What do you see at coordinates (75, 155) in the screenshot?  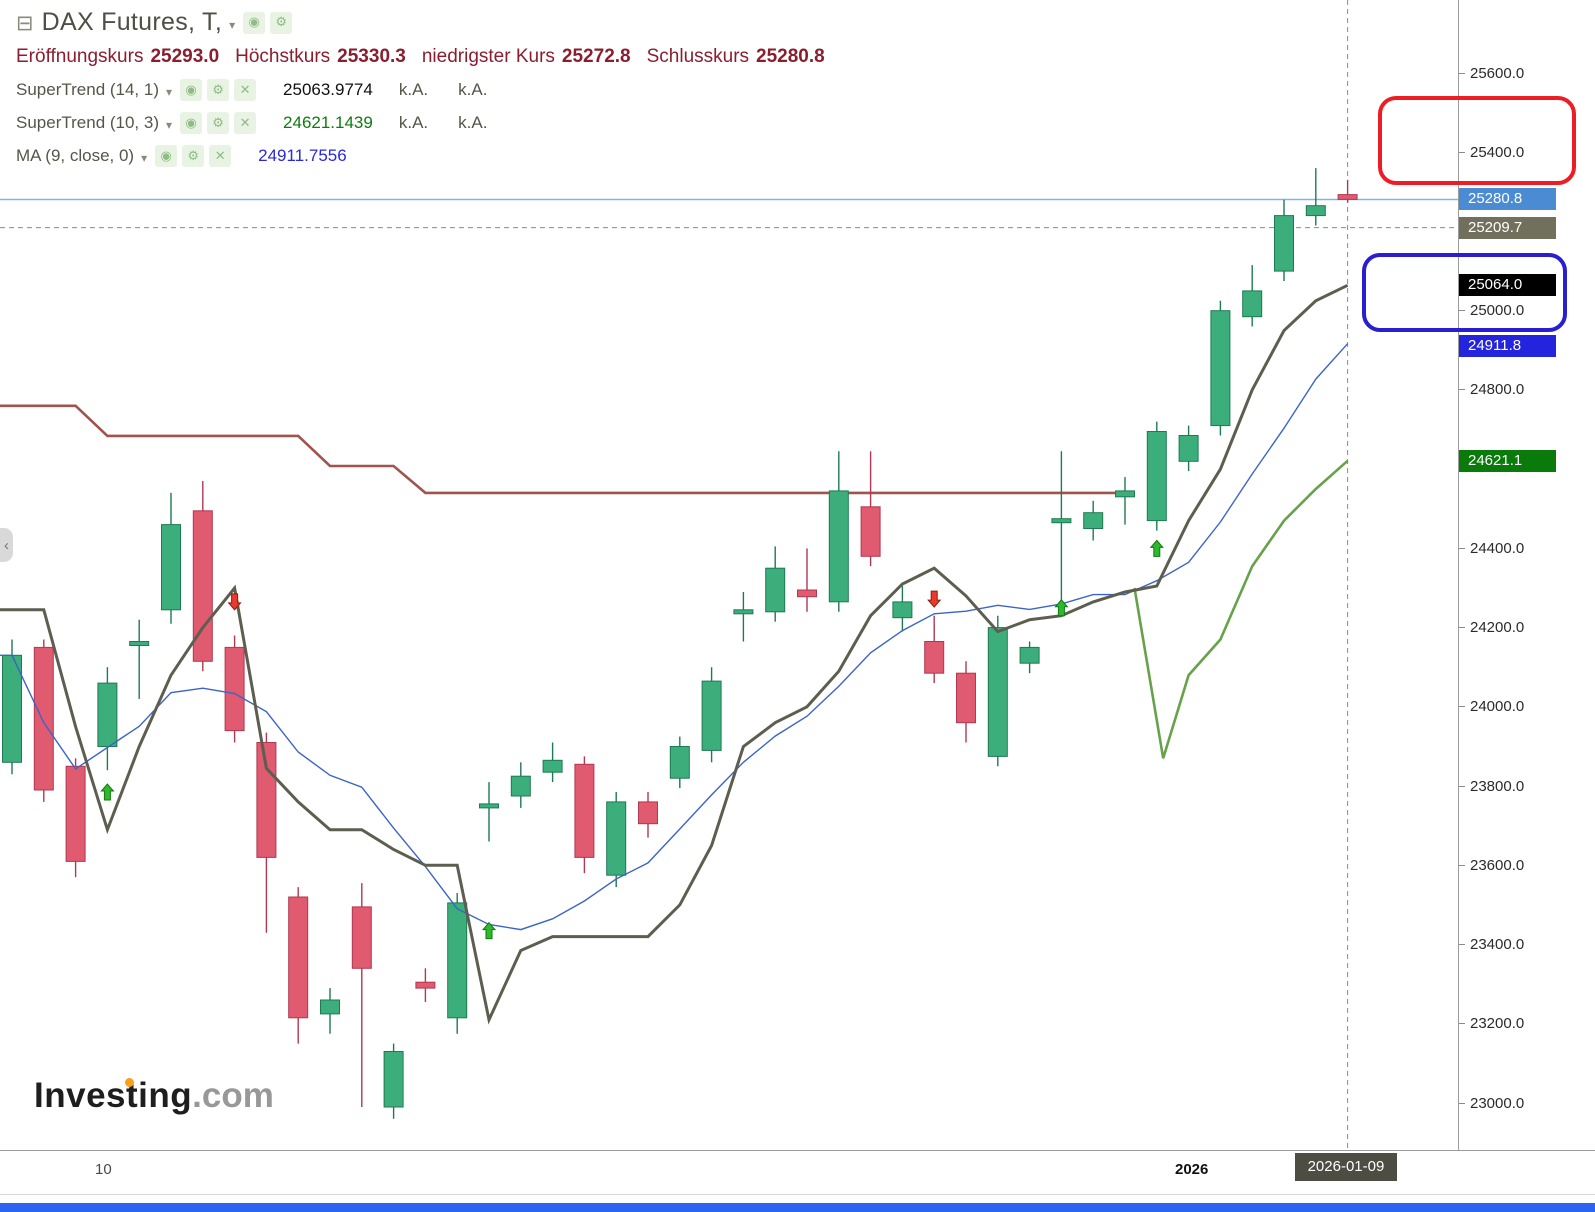 I see `indicator-name: MA (9, close, 0)` at bounding box center [75, 155].